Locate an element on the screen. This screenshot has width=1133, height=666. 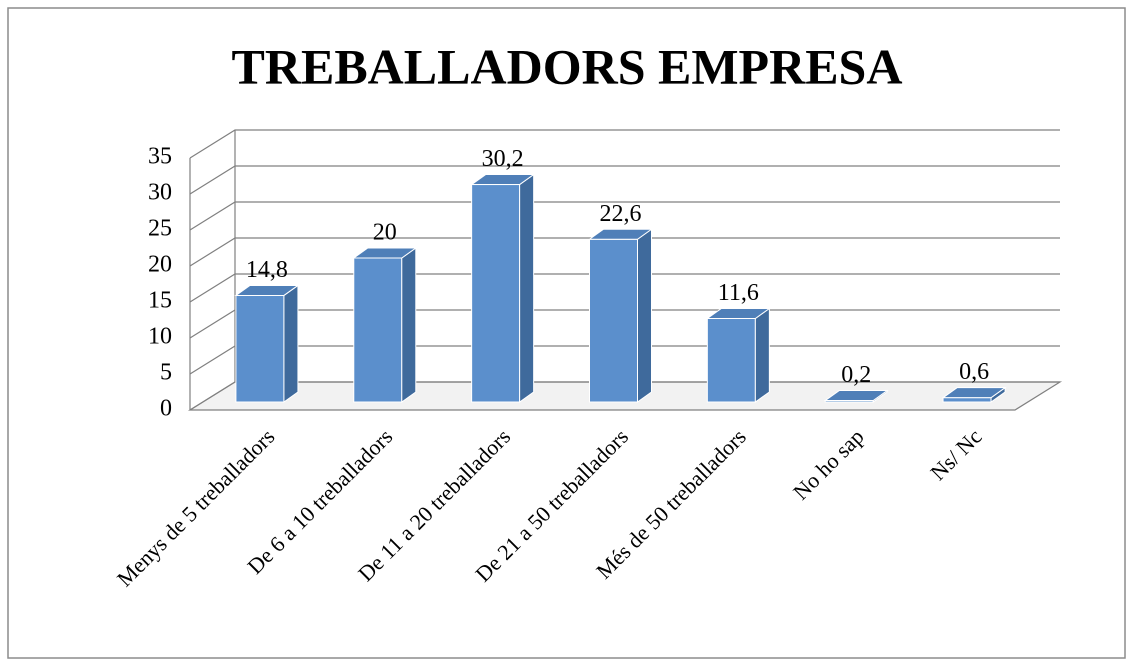
value-label: 20 is located at coordinates (385, 233).